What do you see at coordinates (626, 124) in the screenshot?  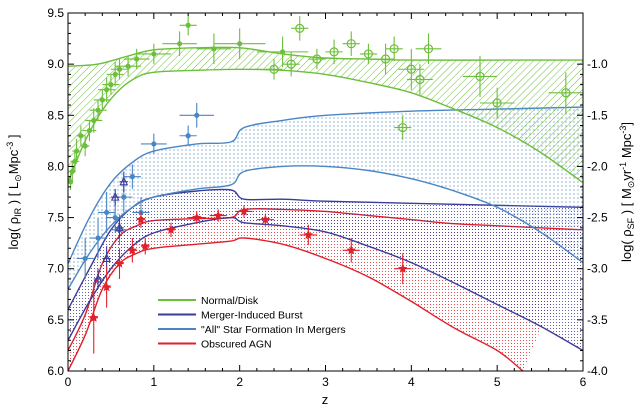 I see `y-right-end: ]` at bounding box center [626, 124].